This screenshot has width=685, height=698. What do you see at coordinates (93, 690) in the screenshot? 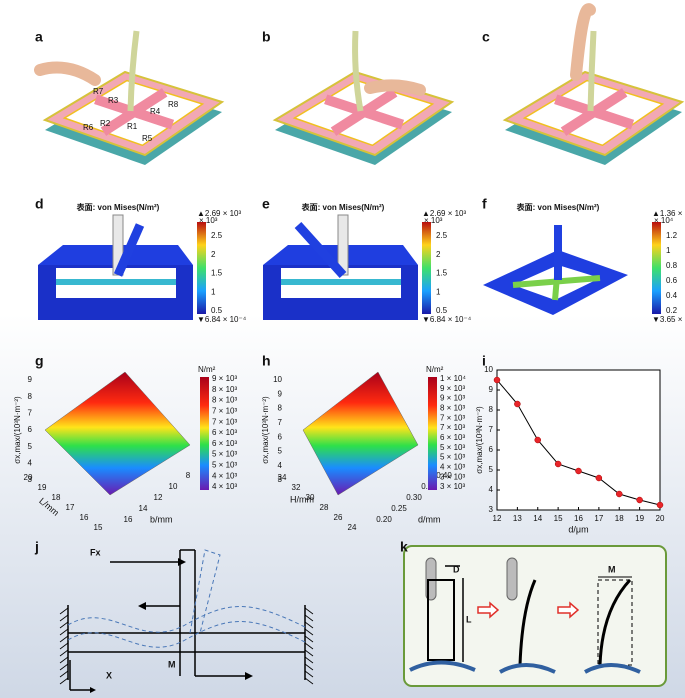
I see `arrow-head` at bounding box center [93, 690].